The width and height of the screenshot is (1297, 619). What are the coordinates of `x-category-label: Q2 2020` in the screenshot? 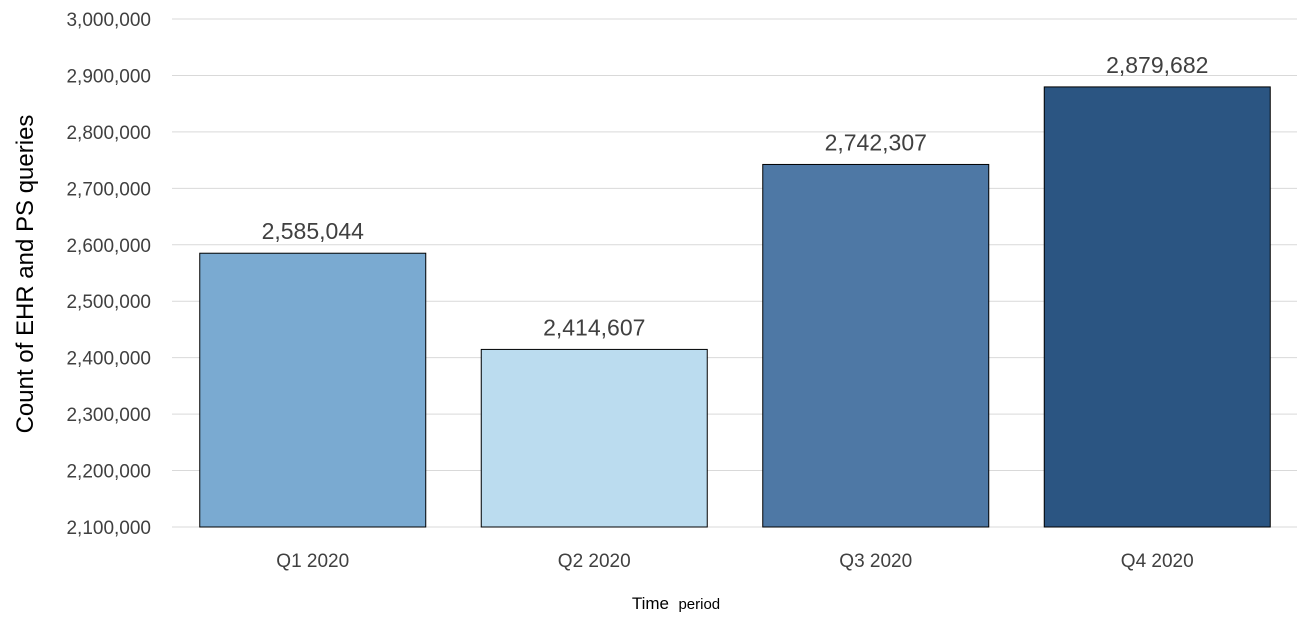 It's located at (594, 561).